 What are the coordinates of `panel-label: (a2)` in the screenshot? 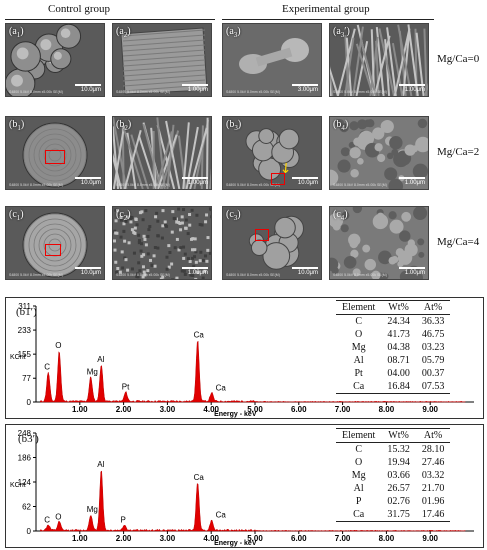 It's located at (123, 32).